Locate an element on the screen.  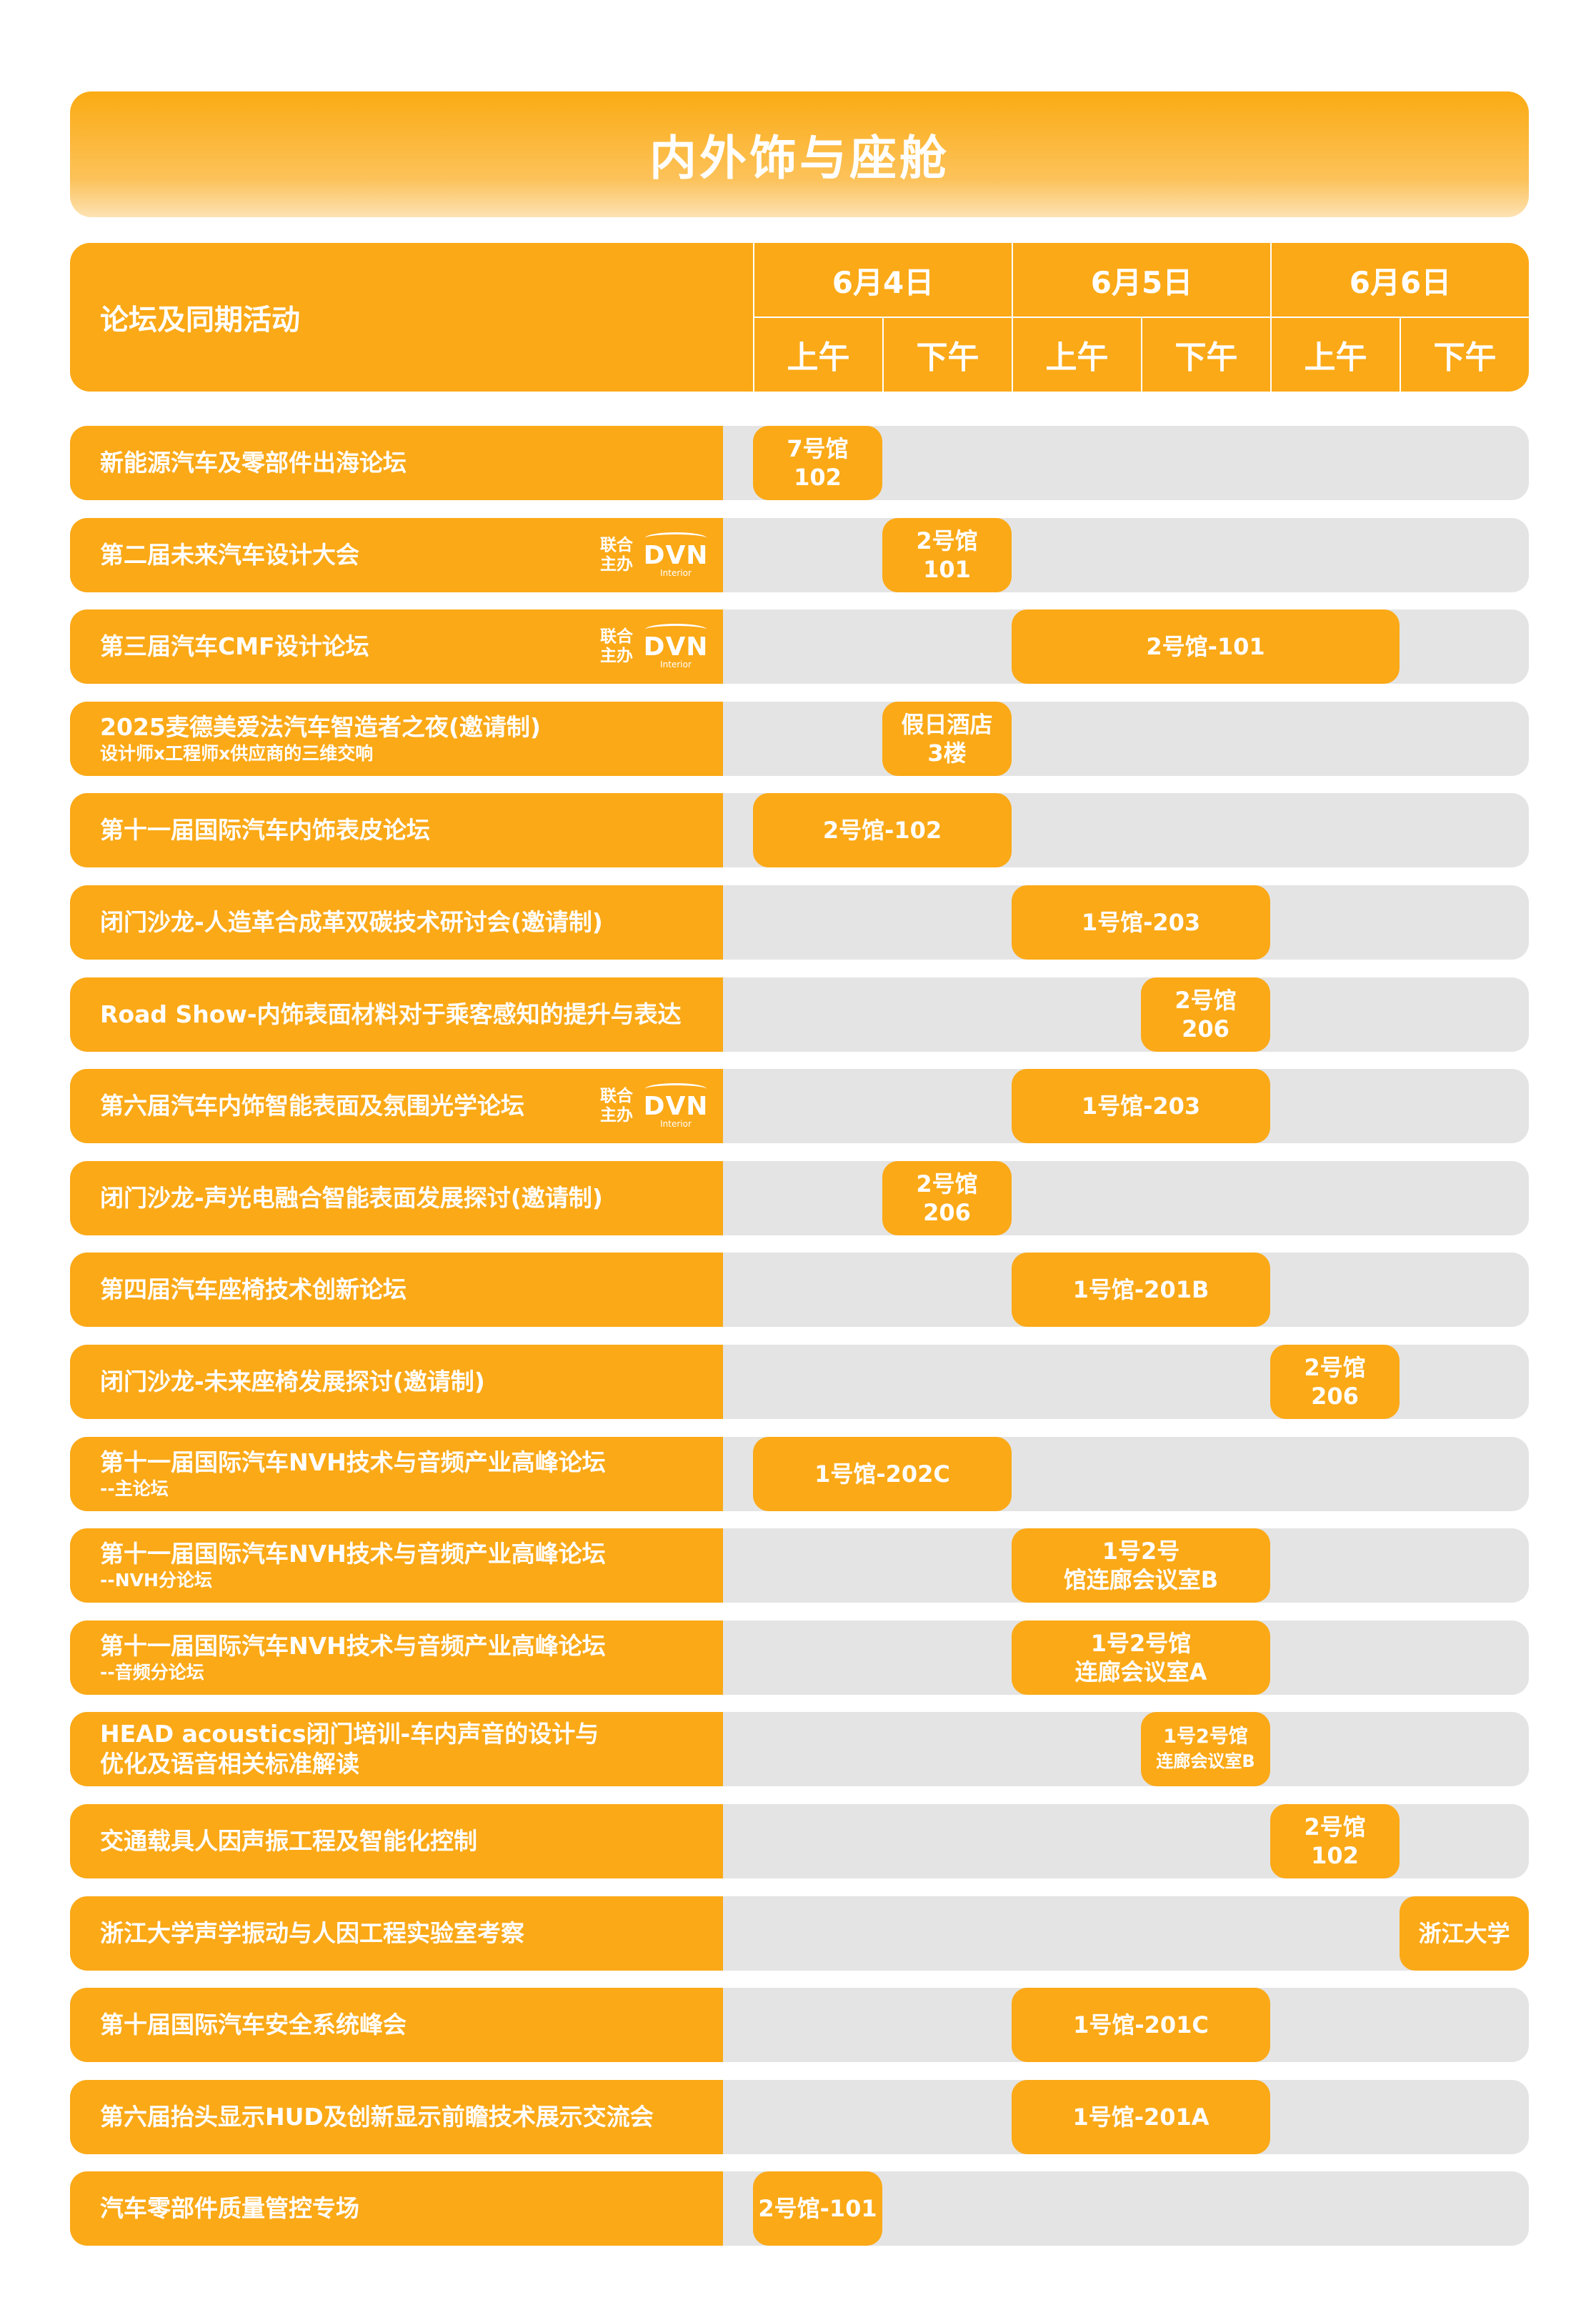
venue-block: 1号馆-201C is located at coordinates (1141, 2025).